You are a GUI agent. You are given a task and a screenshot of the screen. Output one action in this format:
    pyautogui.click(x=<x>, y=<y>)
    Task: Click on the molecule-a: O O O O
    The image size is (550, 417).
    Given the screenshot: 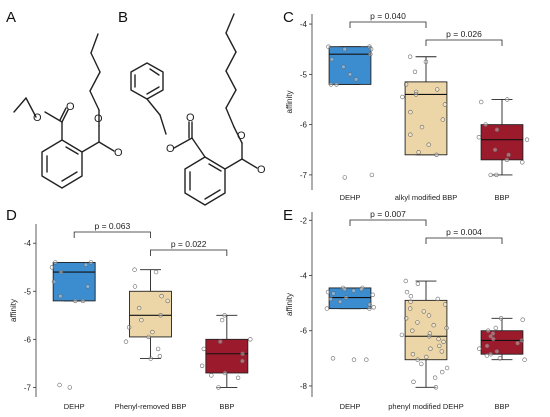 What is the action you would take?
    pyautogui.click(x=68, y=111)
    